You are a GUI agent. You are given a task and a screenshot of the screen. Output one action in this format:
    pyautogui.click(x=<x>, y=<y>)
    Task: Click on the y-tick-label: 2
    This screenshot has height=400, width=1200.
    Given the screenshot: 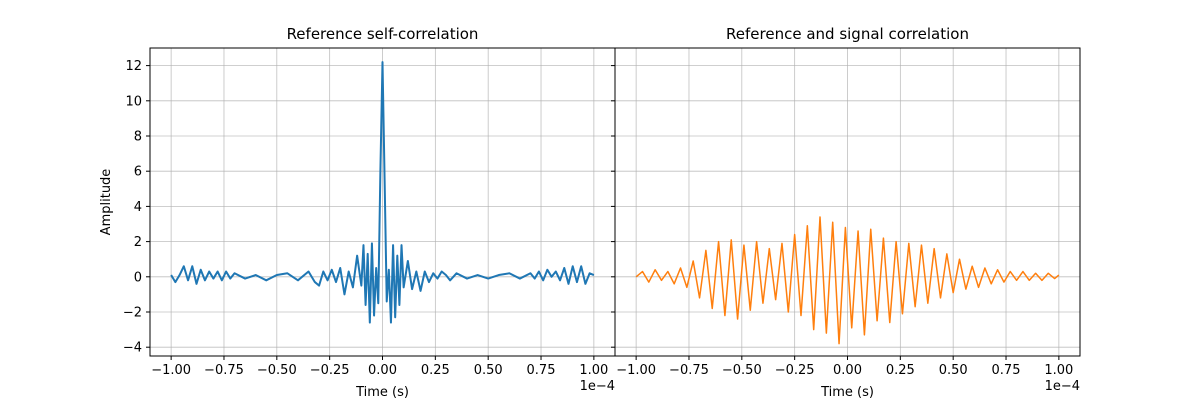 What is the action you would take?
    pyautogui.click(x=138, y=242)
    